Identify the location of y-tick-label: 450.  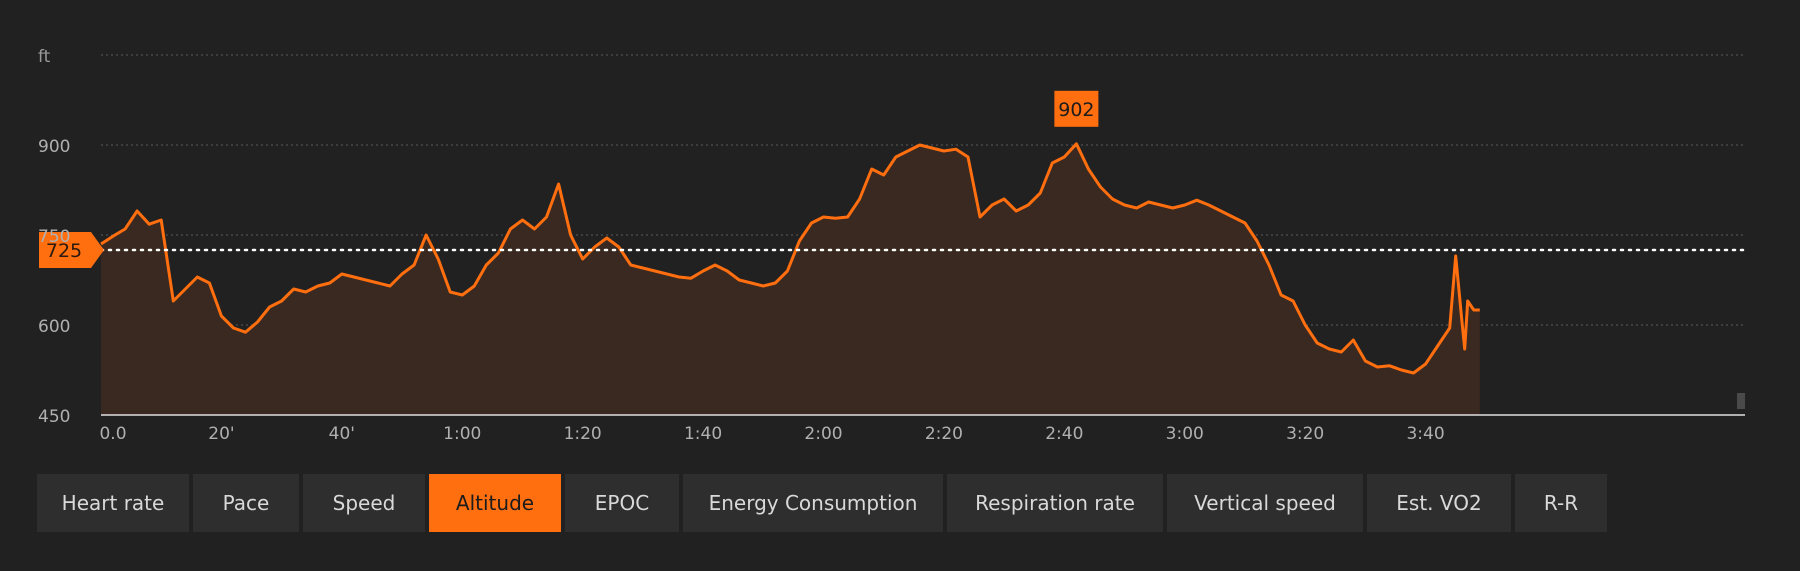
(54, 417).